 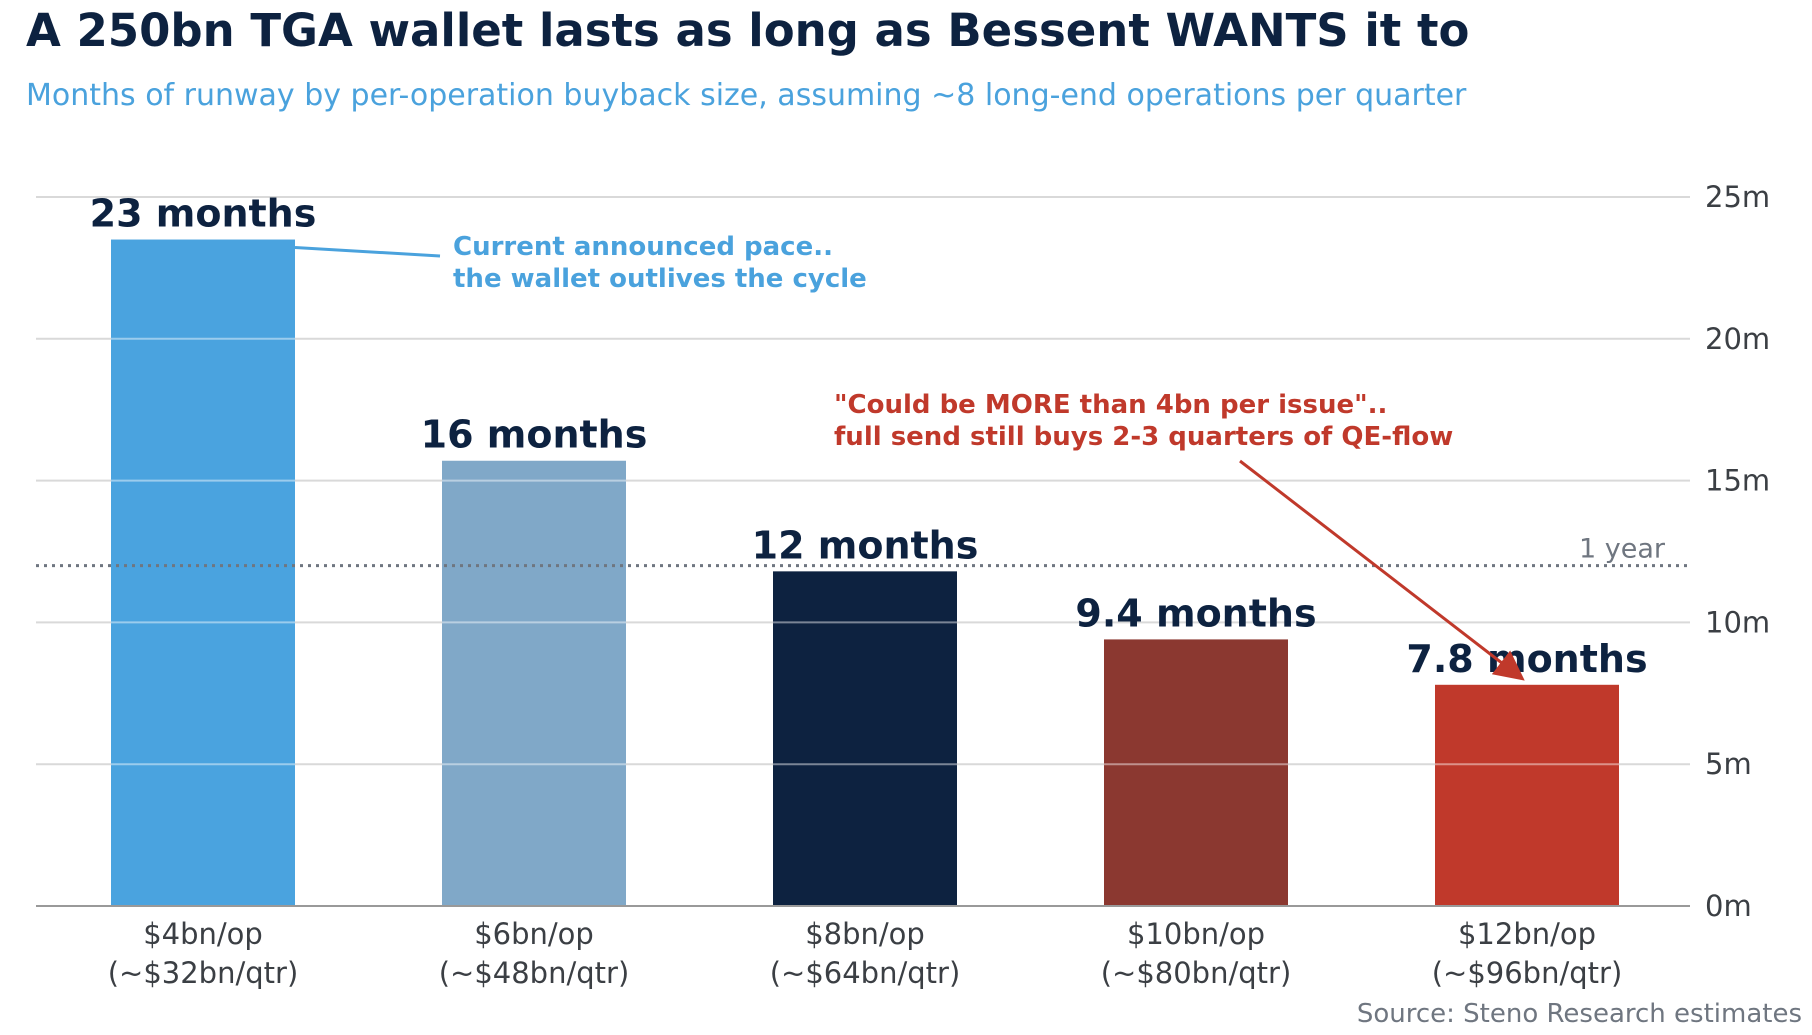 What do you see at coordinates (643, 247) in the screenshot?
I see `annotation-text: Current announced pace..` at bounding box center [643, 247].